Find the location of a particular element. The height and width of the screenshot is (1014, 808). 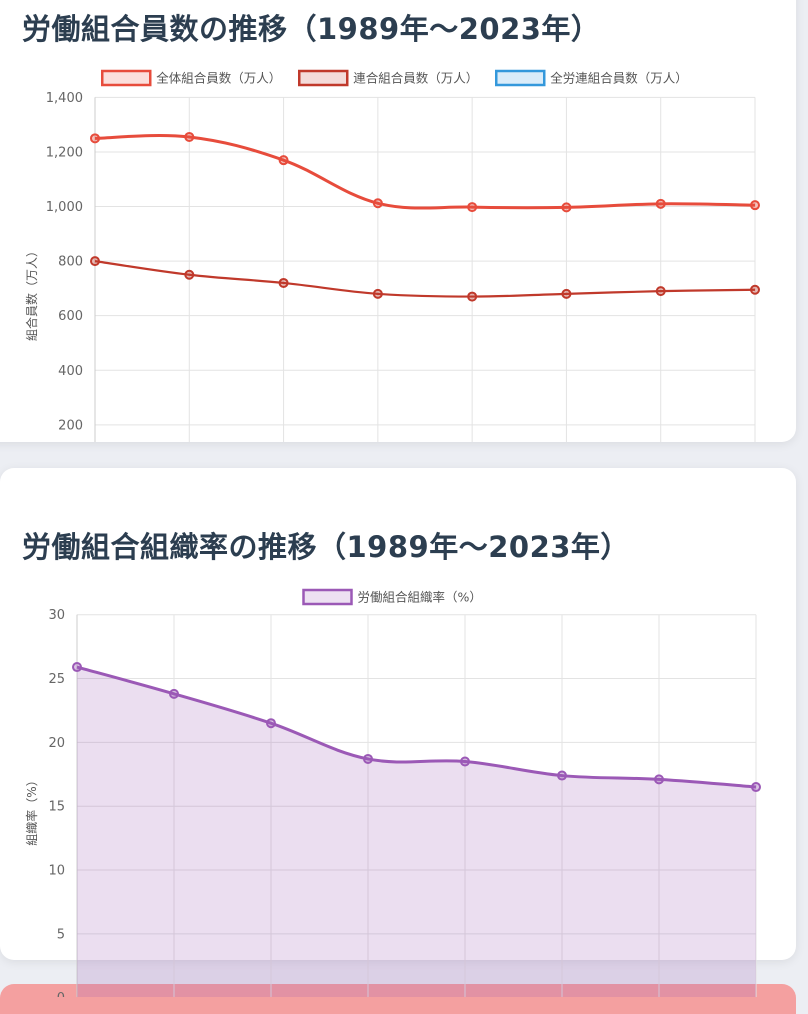

y-tick-label: 15 is located at coordinates (56, 807).